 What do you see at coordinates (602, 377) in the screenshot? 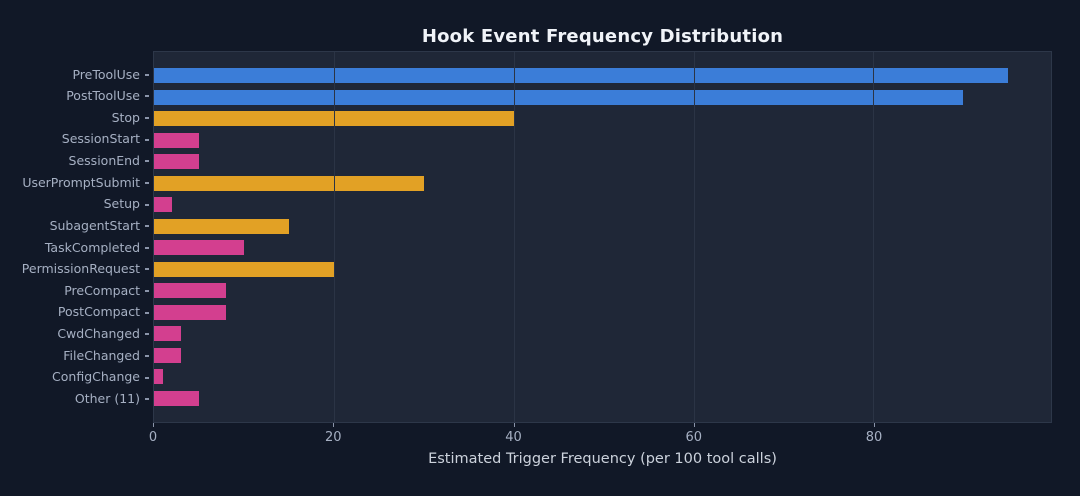
I see `bar-row-configchange` at bounding box center [602, 377].